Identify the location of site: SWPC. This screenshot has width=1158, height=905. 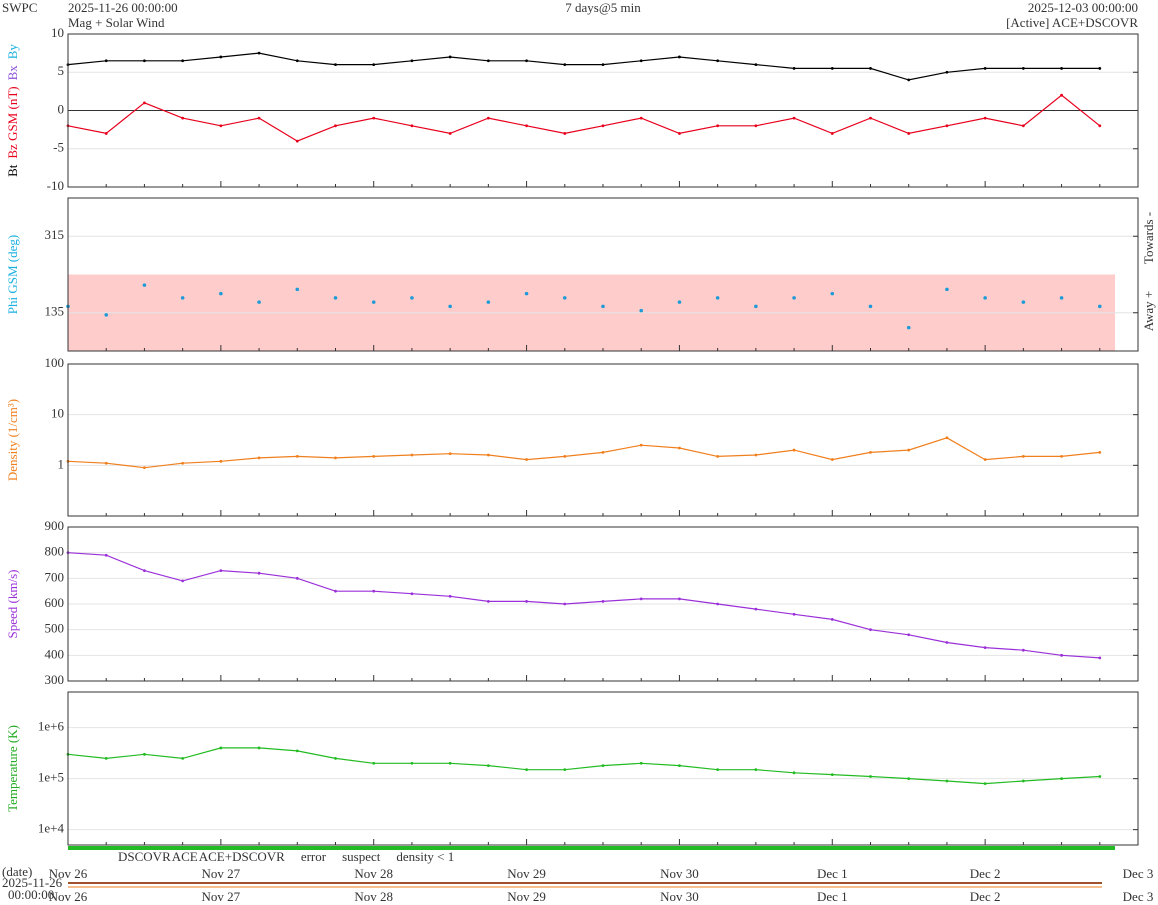
(19, 7).